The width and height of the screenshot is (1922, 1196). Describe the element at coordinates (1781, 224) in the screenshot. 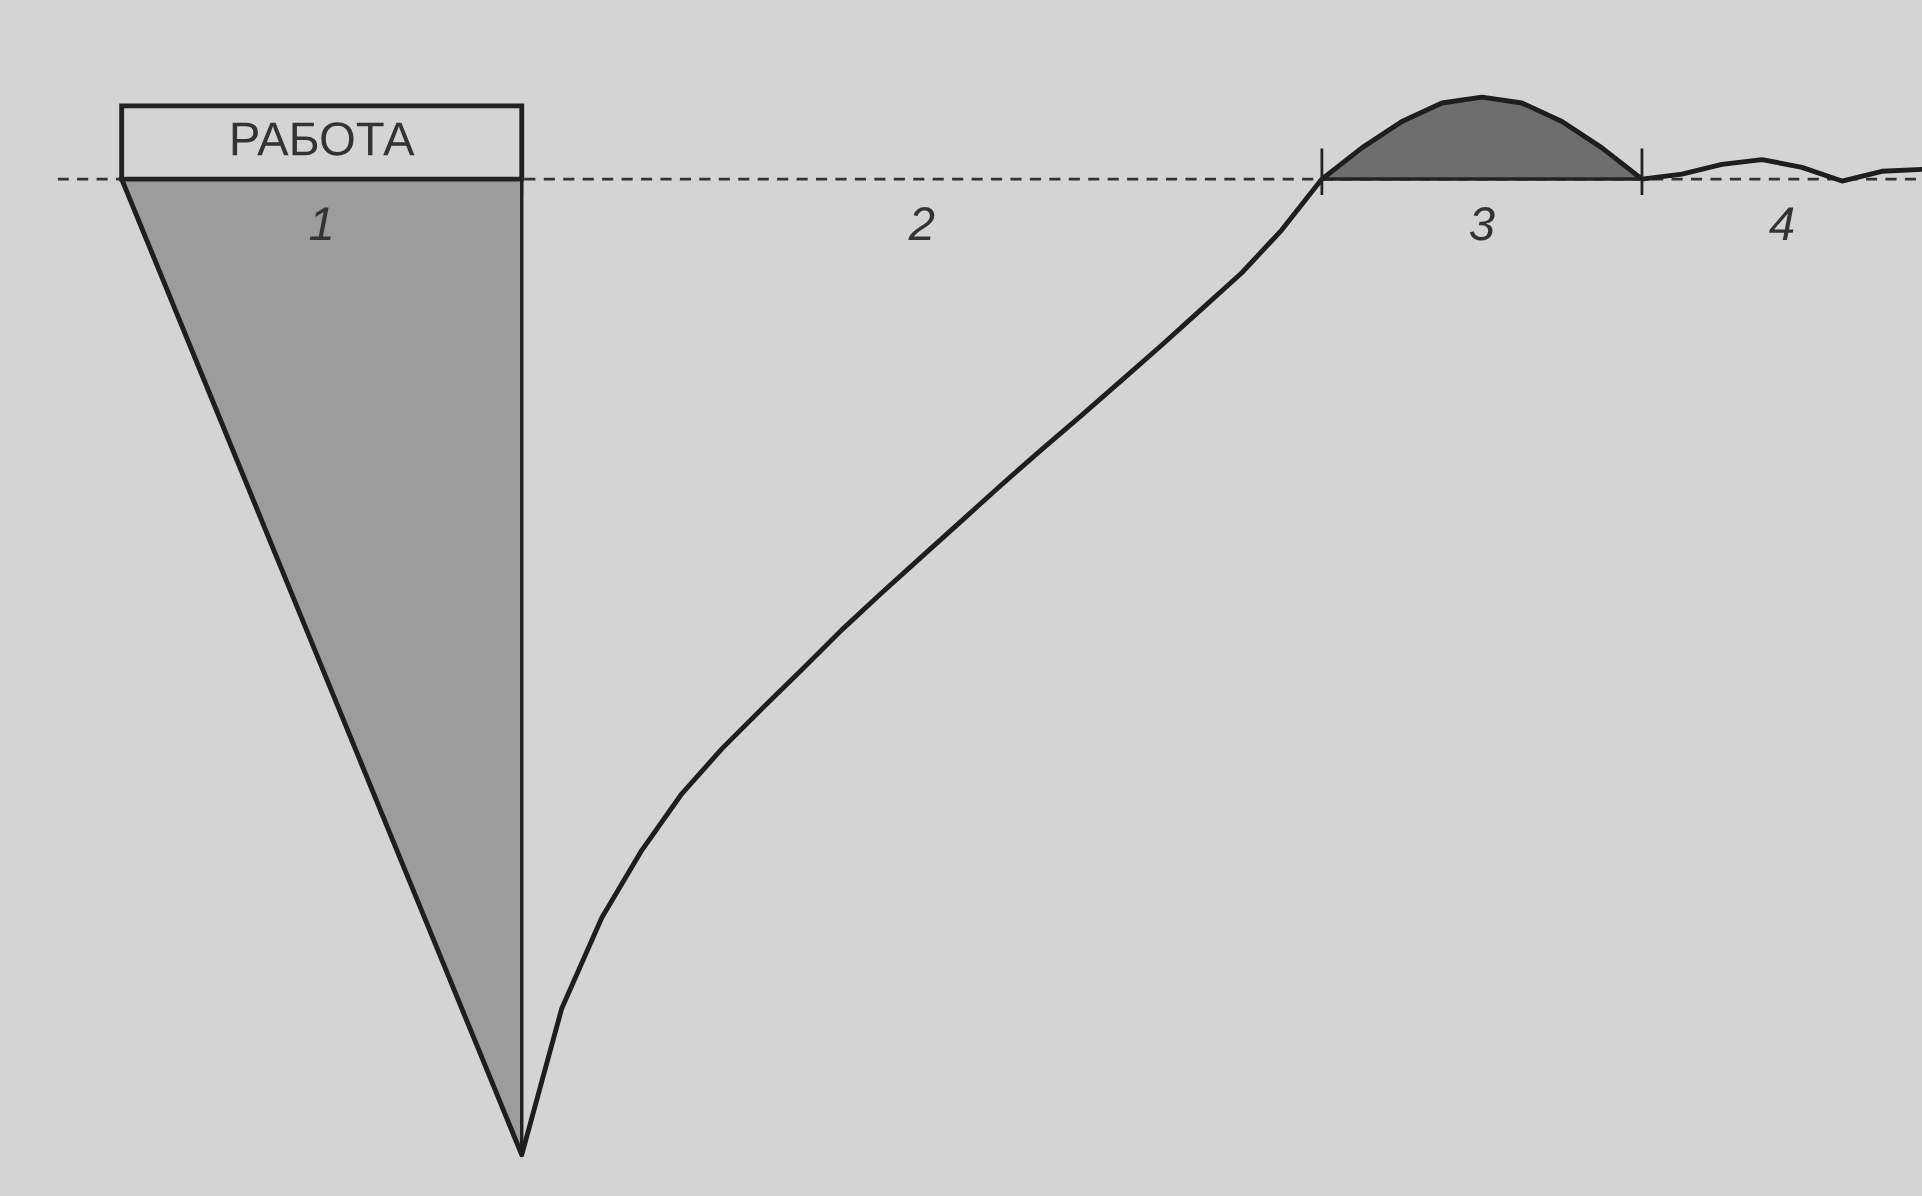

I see `annotation: 4` at that location.